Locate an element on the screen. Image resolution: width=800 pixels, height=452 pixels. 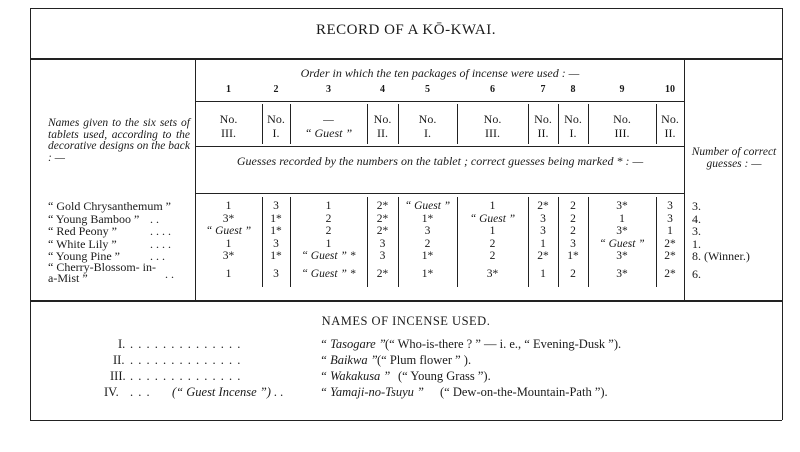
row-label: “ Cherry-Blossom- in-a-Mist ” is located at coordinates (118, 272).